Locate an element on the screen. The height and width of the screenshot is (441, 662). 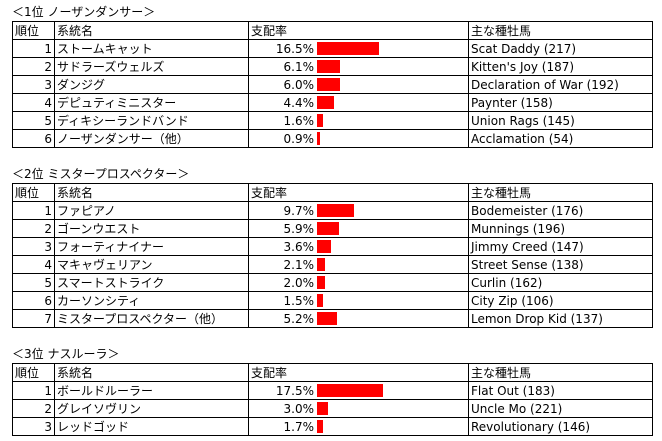
share-cell: 3.0% is located at coordinates (358, 408).